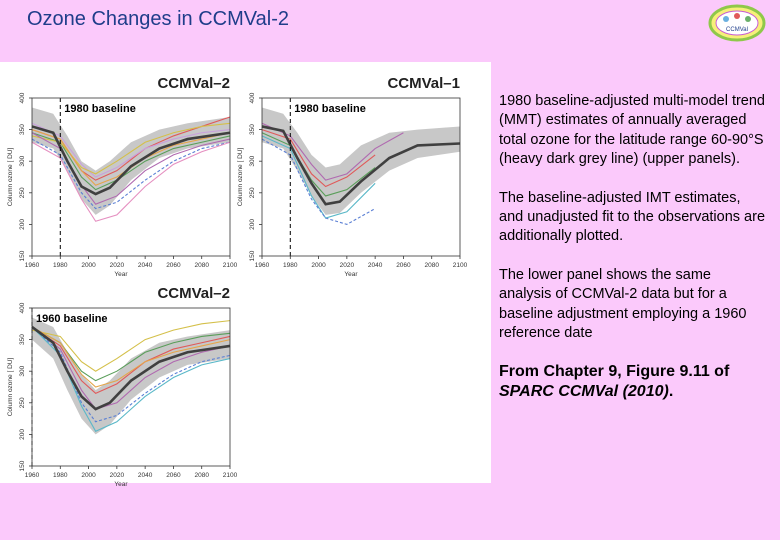  I want to click on chart0-y-tick-label-2: 250, so click(22, 192).